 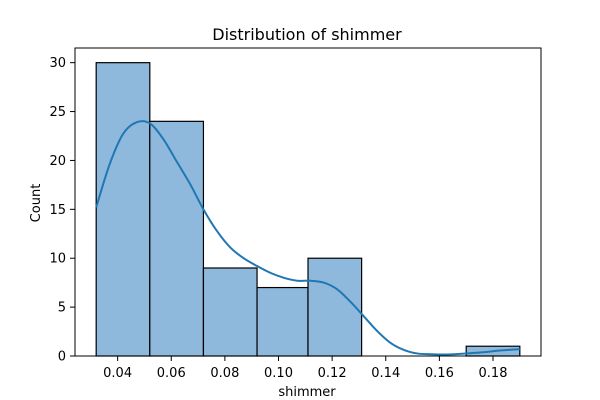 What do you see at coordinates (171, 373) in the screenshot?
I see `x-tick-label: 0.06` at bounding box center [171, 373].